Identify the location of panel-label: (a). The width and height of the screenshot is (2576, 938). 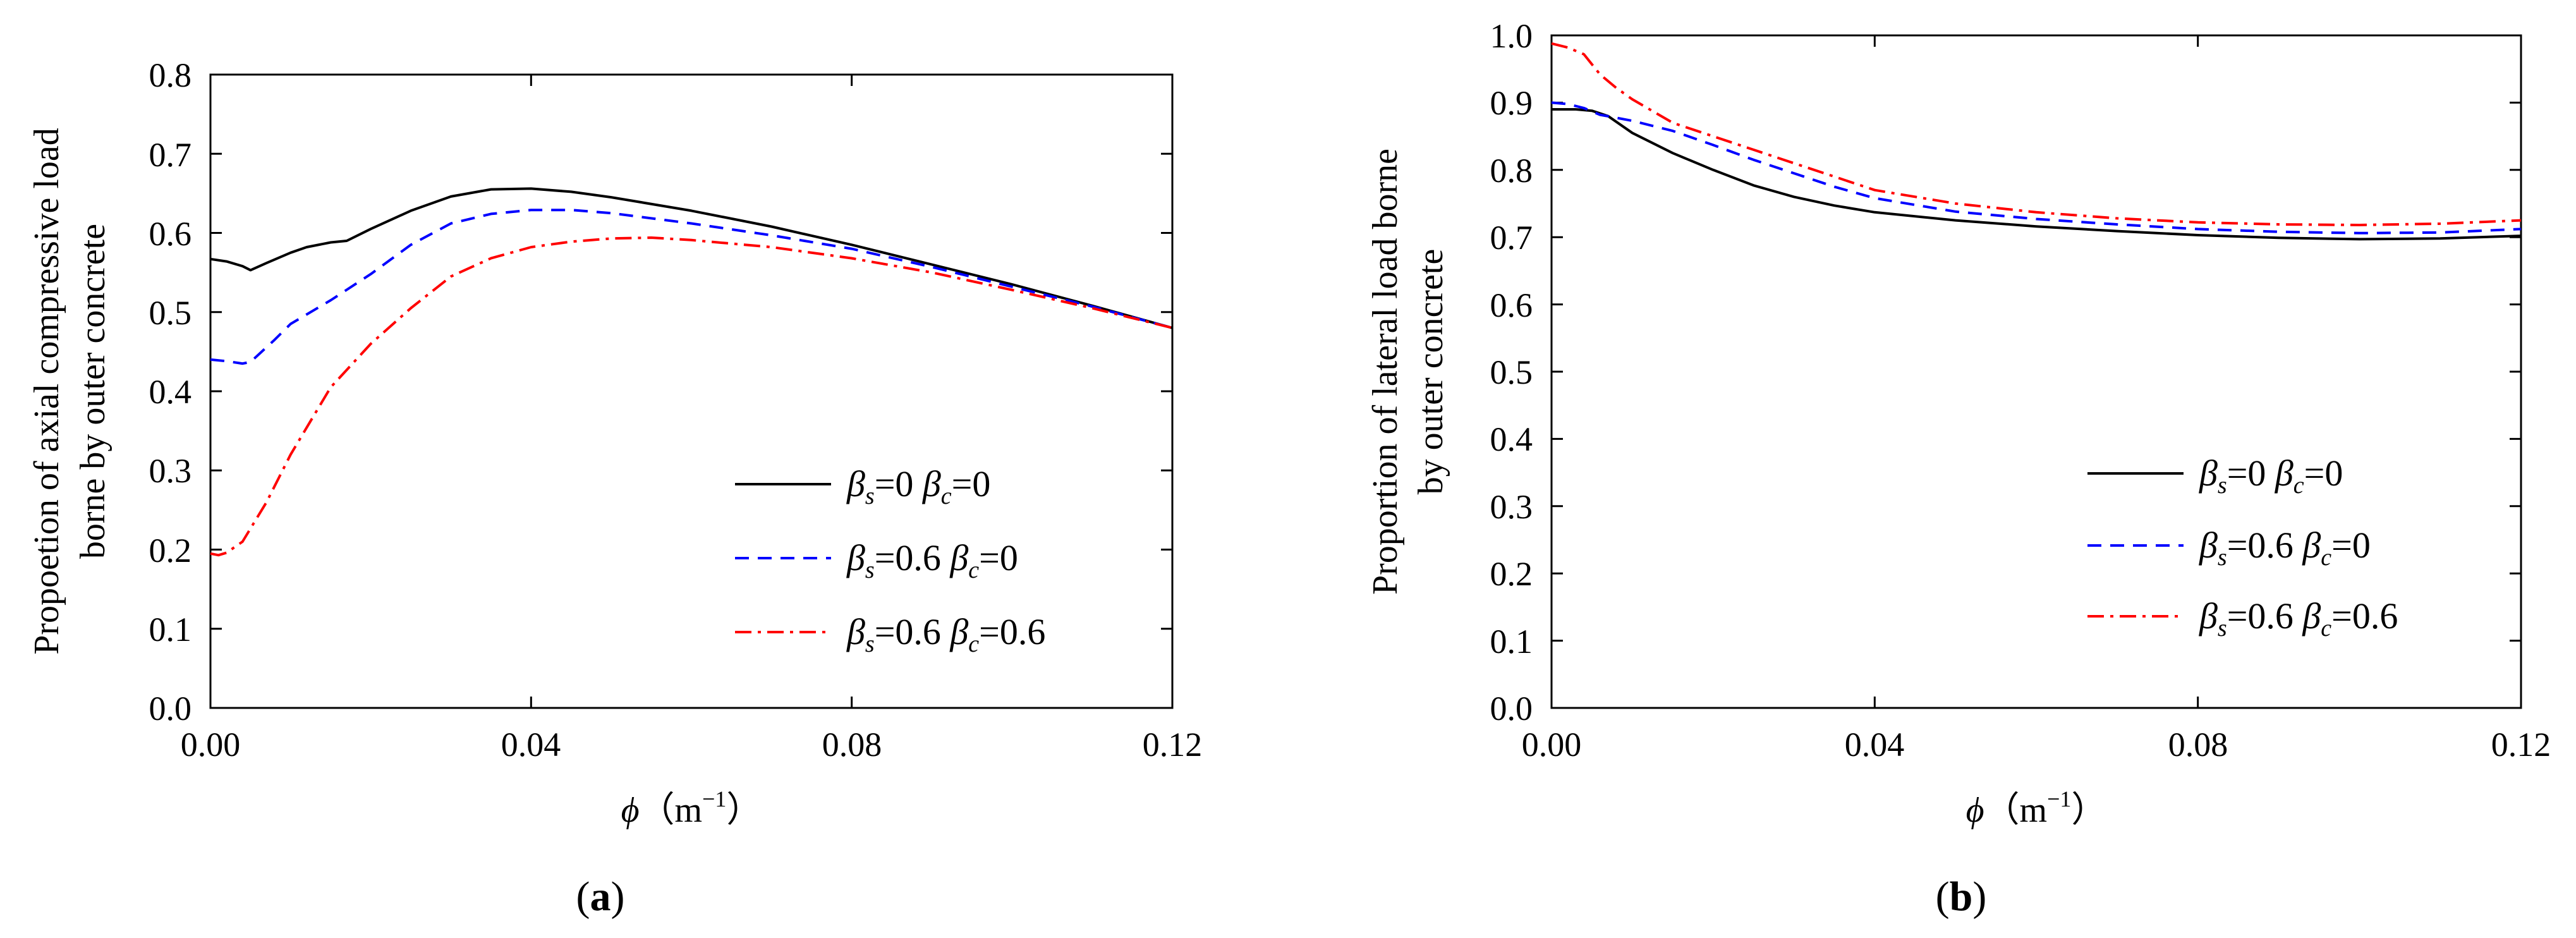
(600, 897).